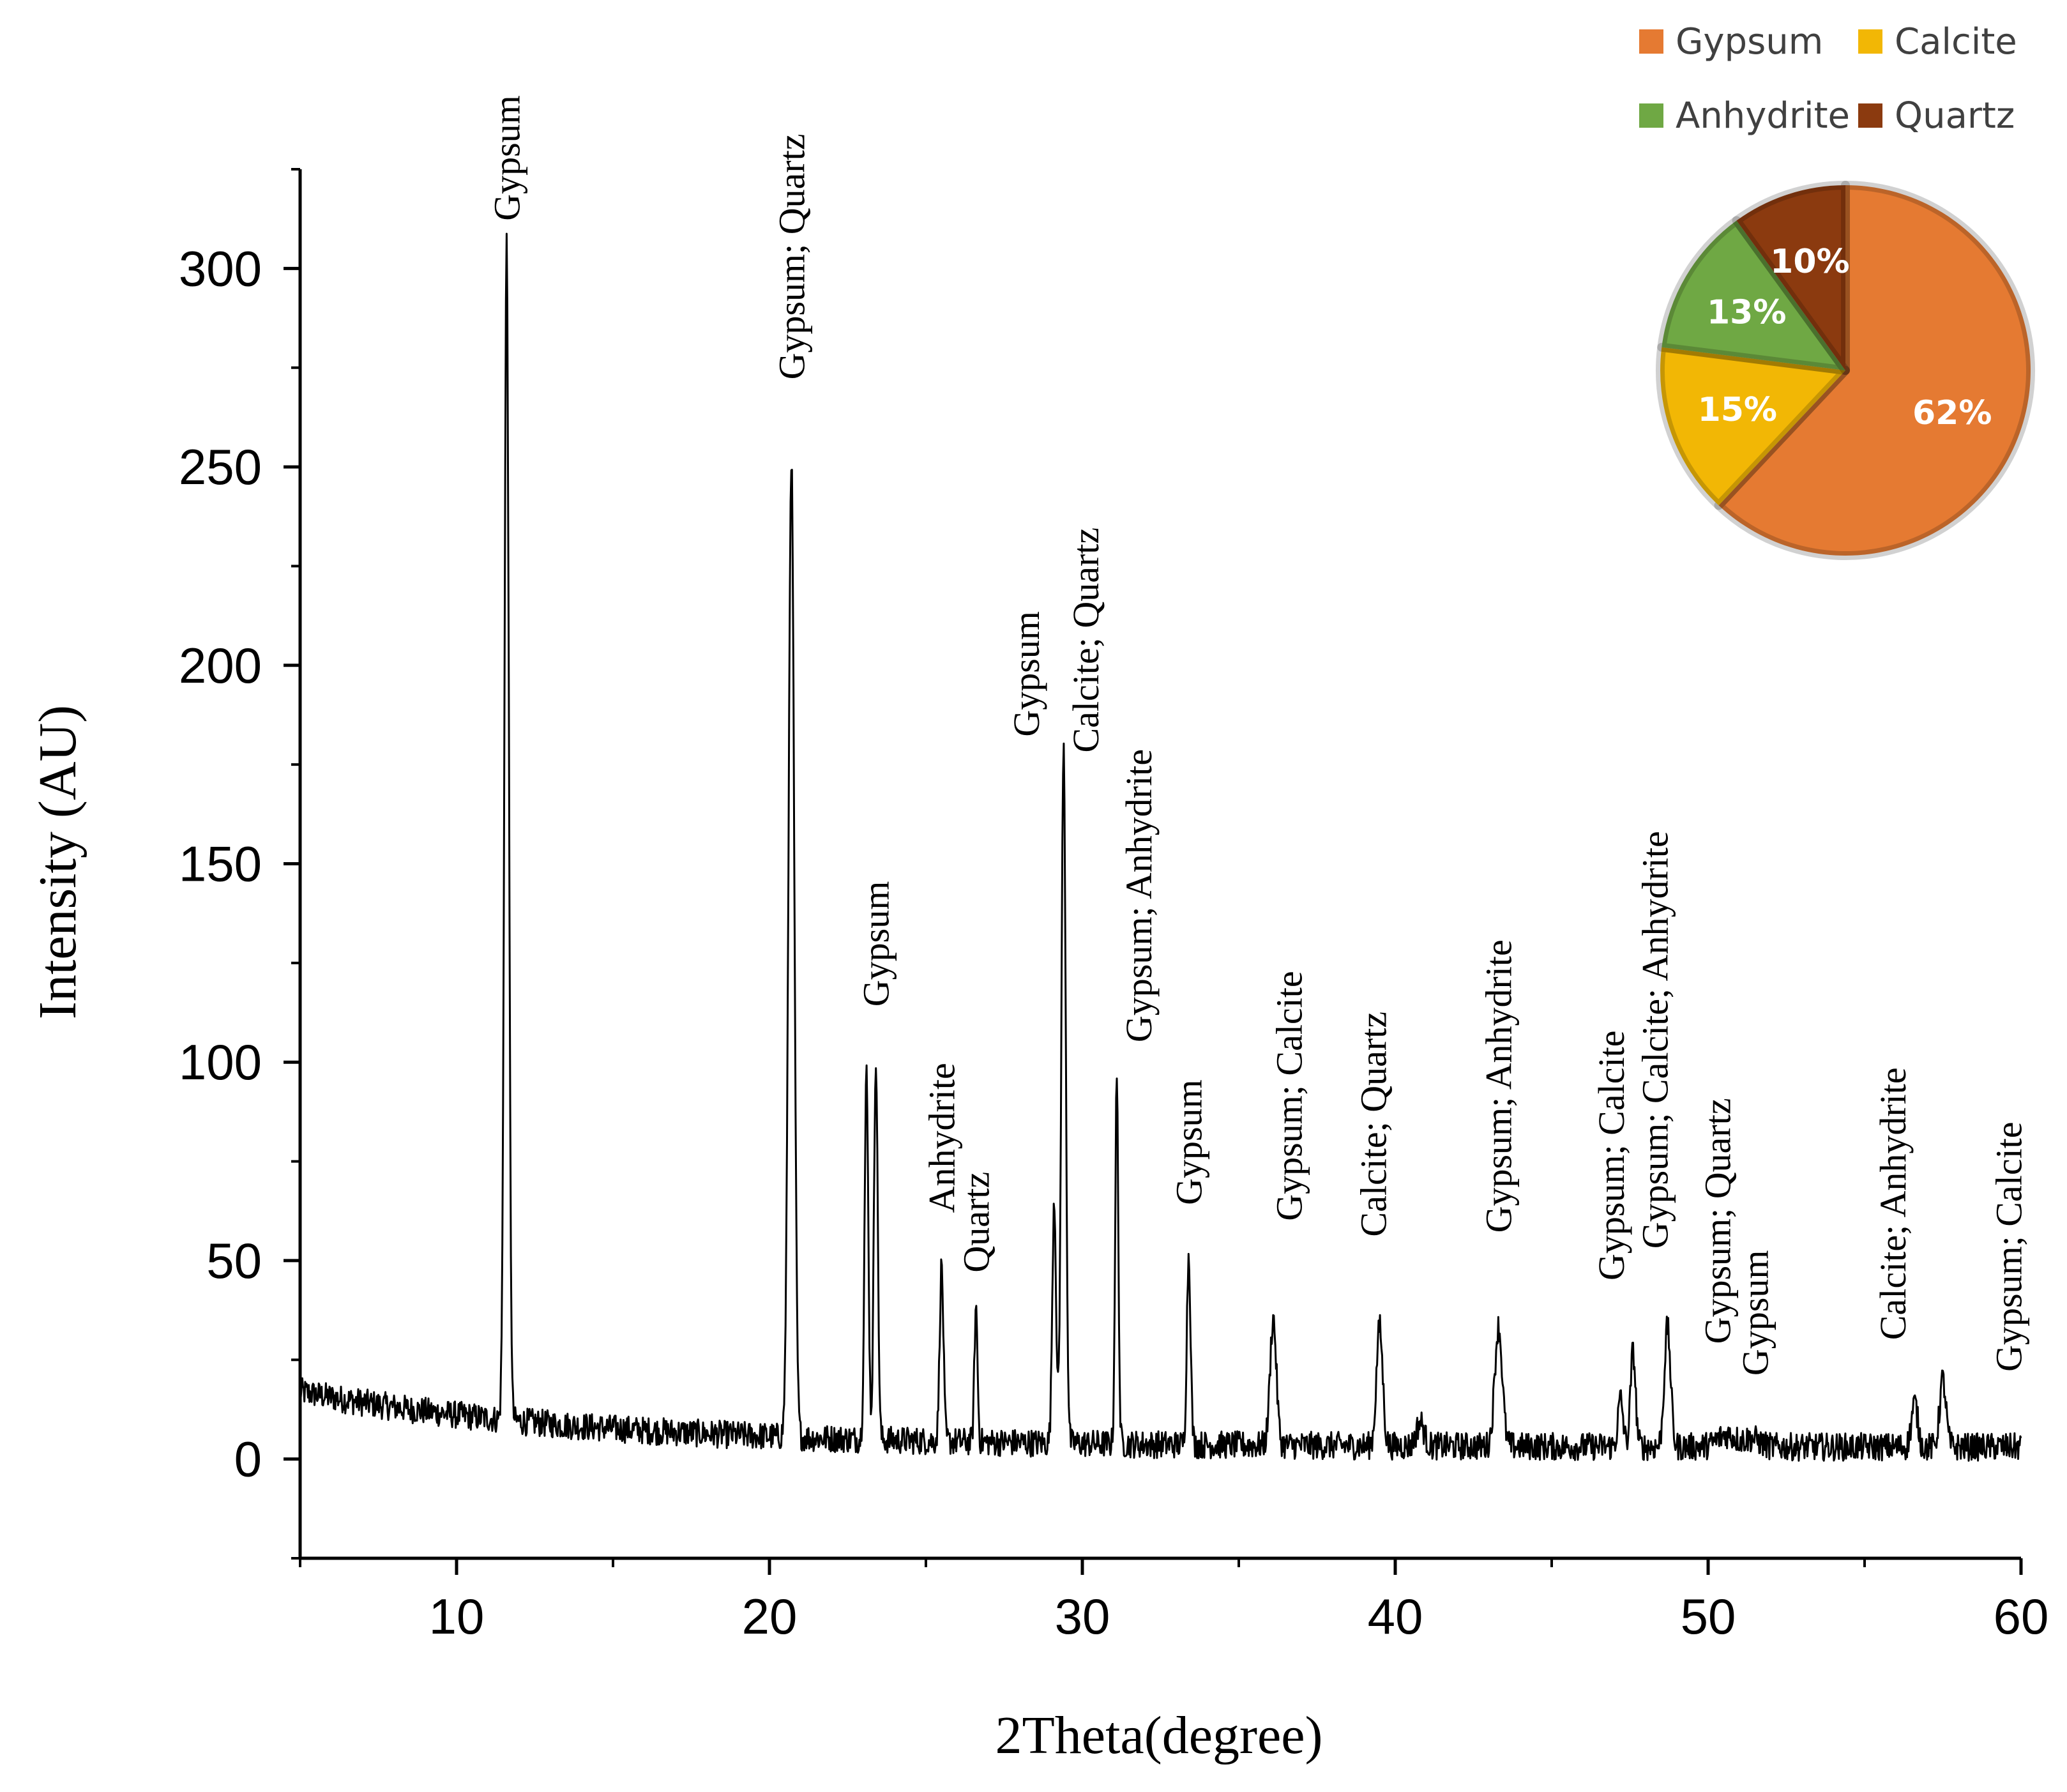  I want to click on x-tick-label: 40, so click(1395, 1616).